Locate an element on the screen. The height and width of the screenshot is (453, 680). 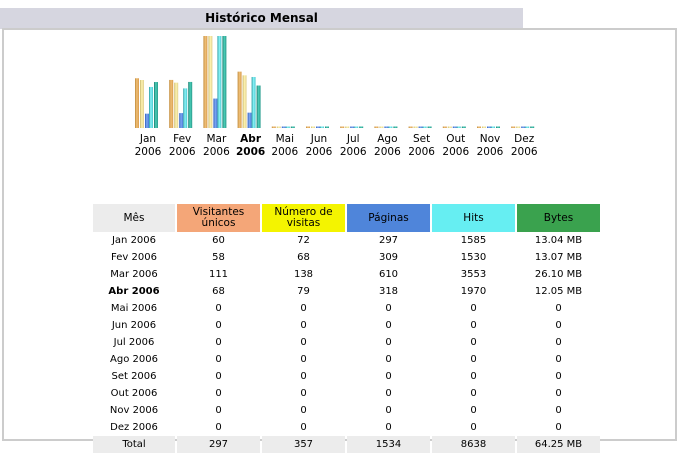
table-row: Mar 2006 111 138 610 3553 26.10 MB is located at coordinates (346, 274).